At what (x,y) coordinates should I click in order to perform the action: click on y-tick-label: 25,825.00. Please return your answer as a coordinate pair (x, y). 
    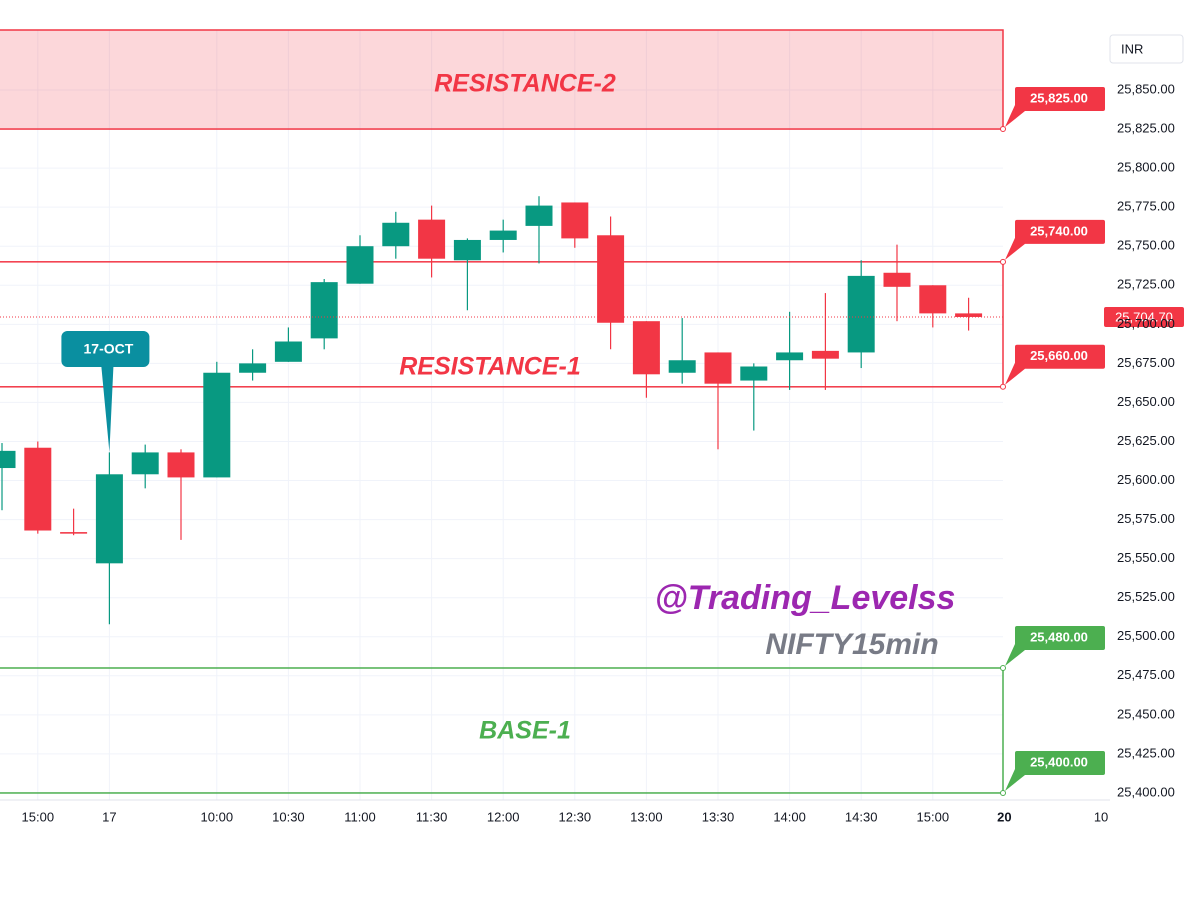
    Looking at the image, I should click on (1146, 127).